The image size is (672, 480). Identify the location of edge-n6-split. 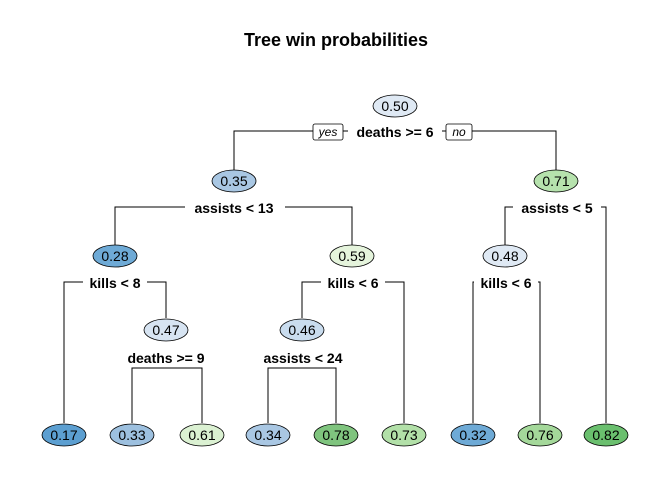
(506, 352).